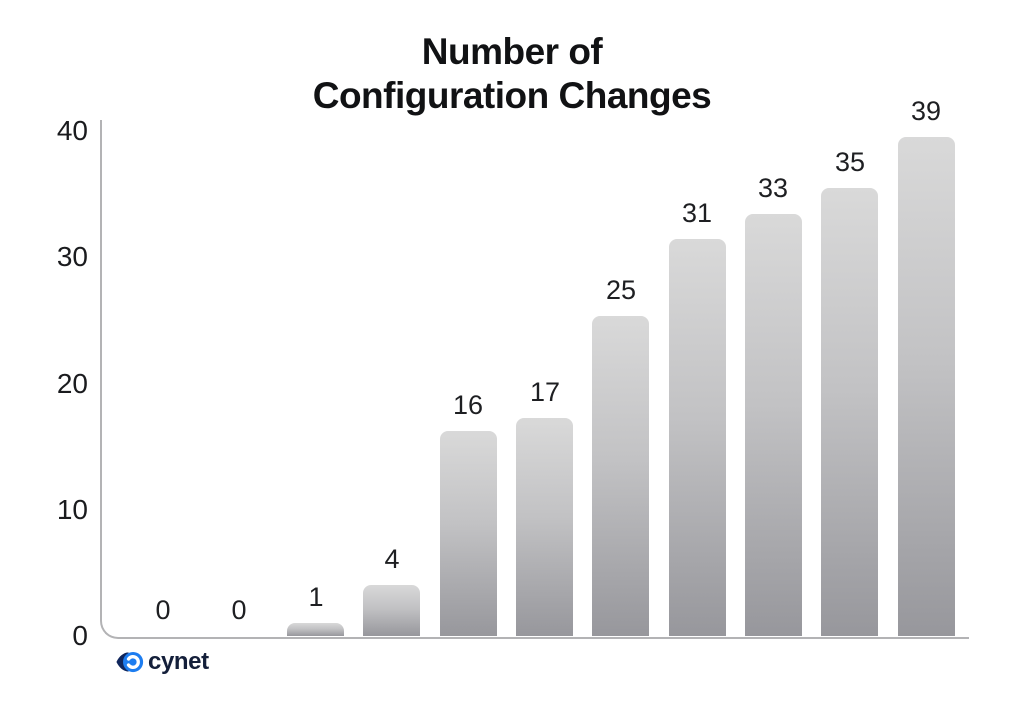 The width and height of the screenshot is (1024, 713). Describe the element at coordinates (621, 290) in the screenshot. I see `bar-value-label: 25` at that location.